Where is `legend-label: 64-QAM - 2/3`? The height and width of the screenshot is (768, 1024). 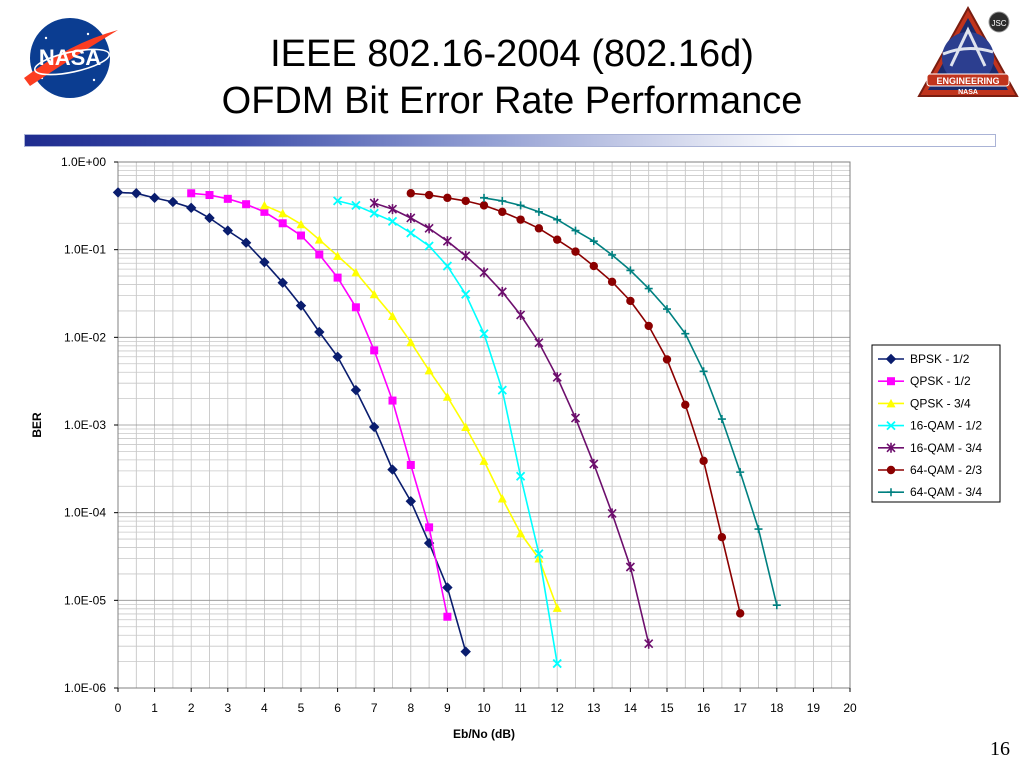 legend-label: 64-QAM - 2/3 is located at coordinates (946, 470).